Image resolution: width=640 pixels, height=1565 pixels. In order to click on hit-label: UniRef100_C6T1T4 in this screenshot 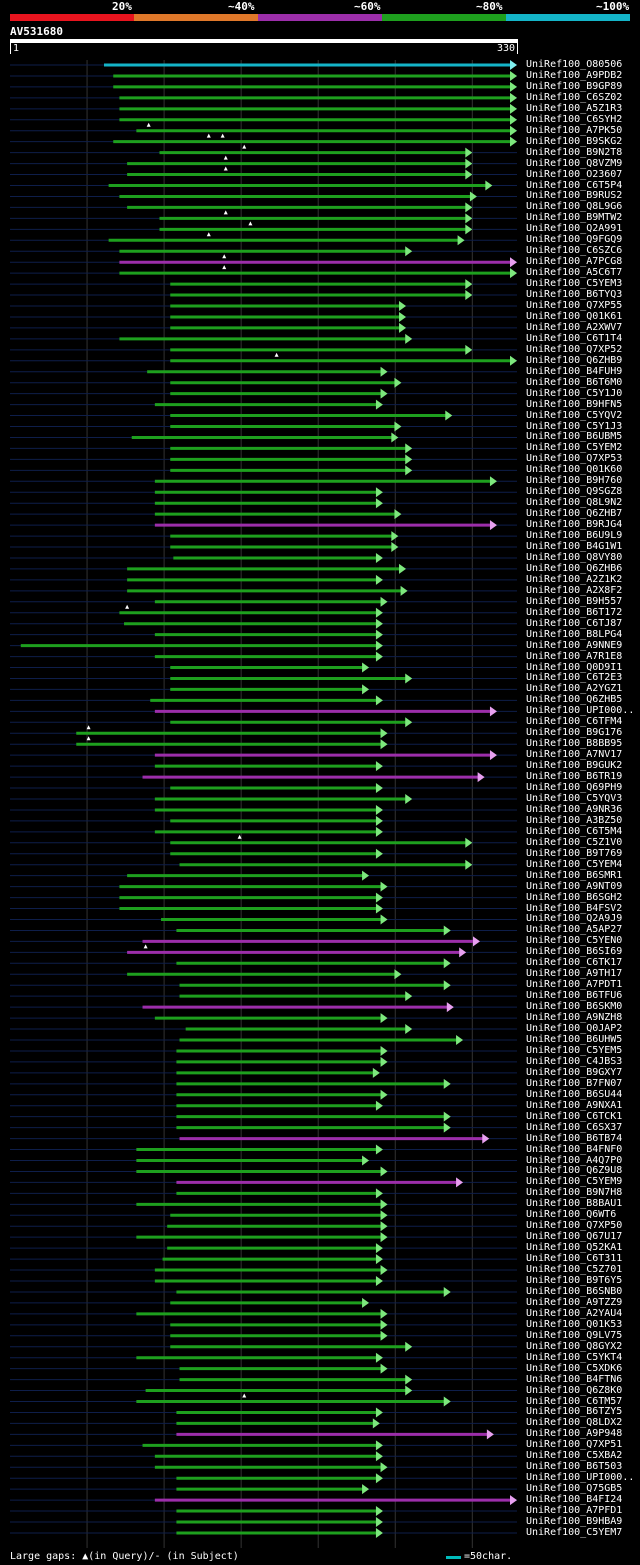, I will do `click(574, 338)`.